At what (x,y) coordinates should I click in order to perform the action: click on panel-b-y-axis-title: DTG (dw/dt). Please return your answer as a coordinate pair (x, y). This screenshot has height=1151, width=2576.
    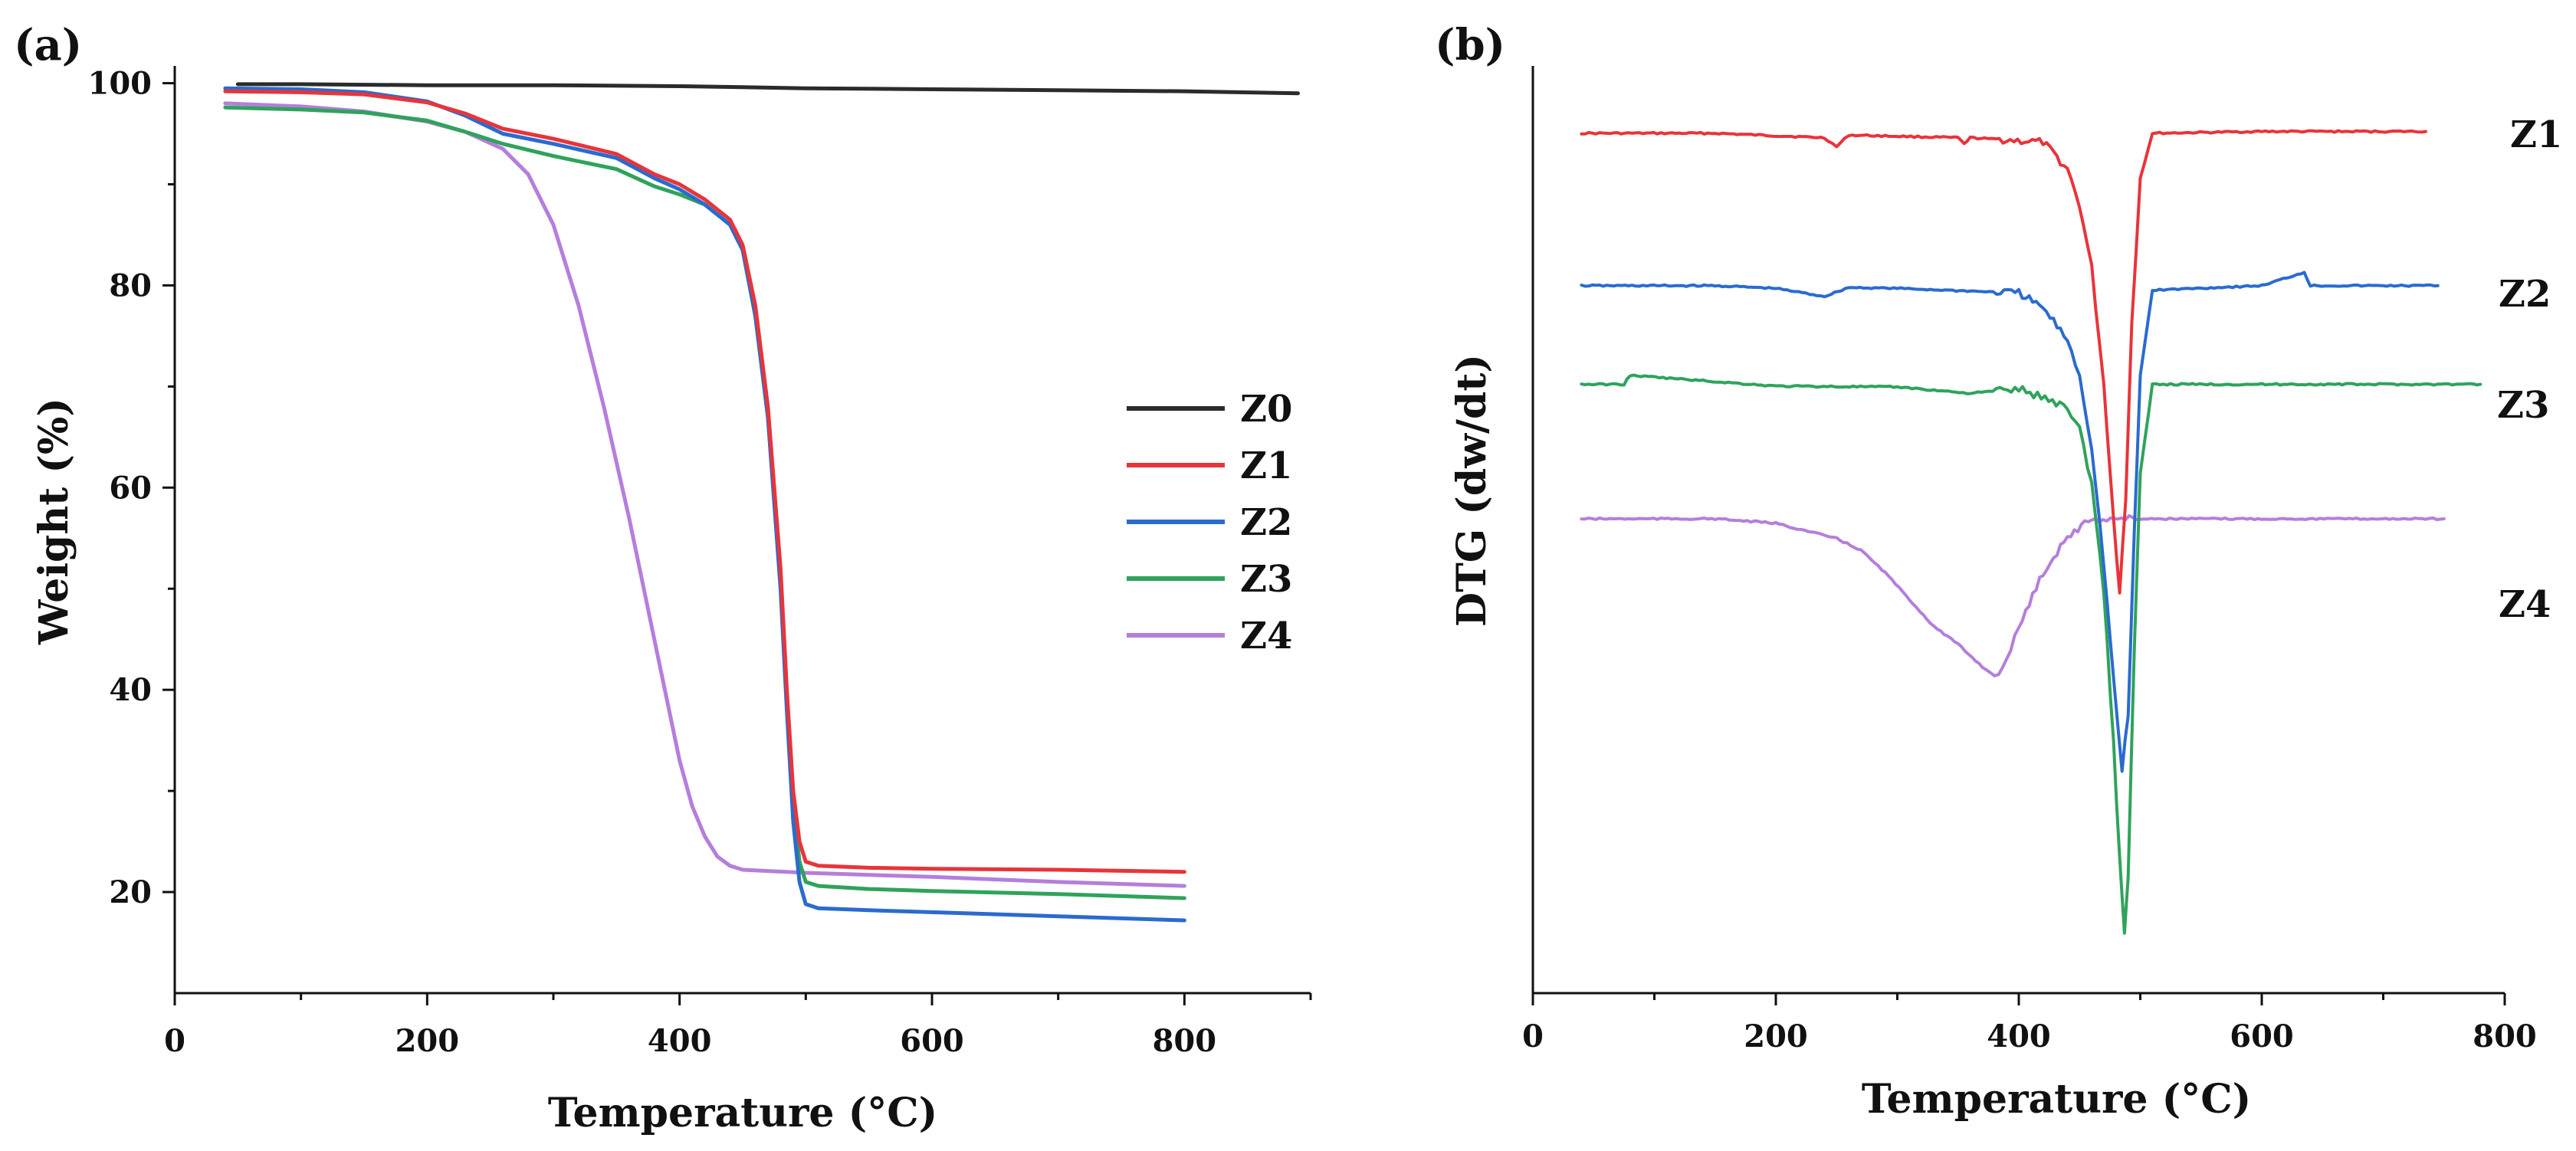
    Looking at the image, I should click on (1472, 490).